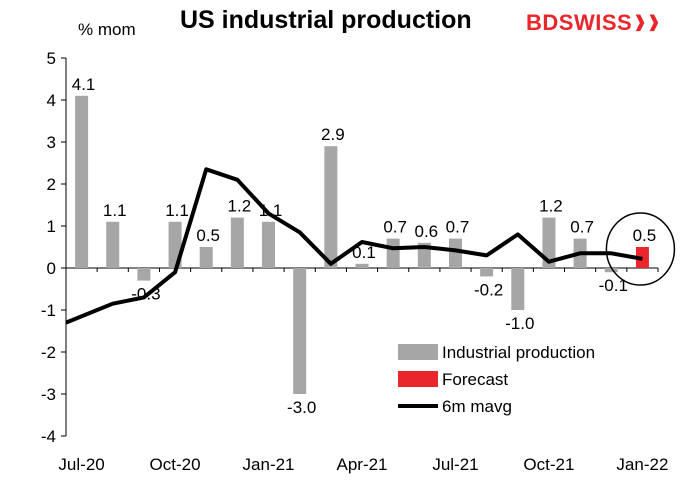 The width and height of the screenshot is (700, 499). Describe the element at coordinates (645, 235) in the screenshot. I see `forecast-data-label: 0.5` at that location.